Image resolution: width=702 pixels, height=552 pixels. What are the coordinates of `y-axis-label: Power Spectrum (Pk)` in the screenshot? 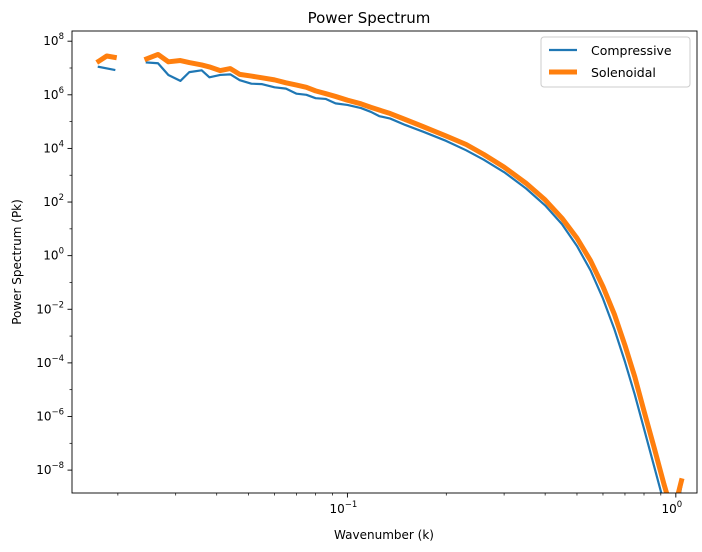 It's located at (17, 262).